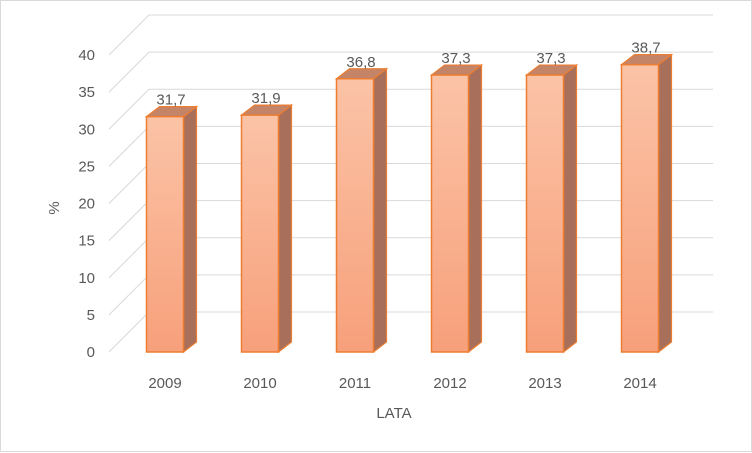 This screenshot has width=752, height=453. Describe the element at coordinates (170, 100) in the screenshot. I see `data-label: 31,7` at that location.